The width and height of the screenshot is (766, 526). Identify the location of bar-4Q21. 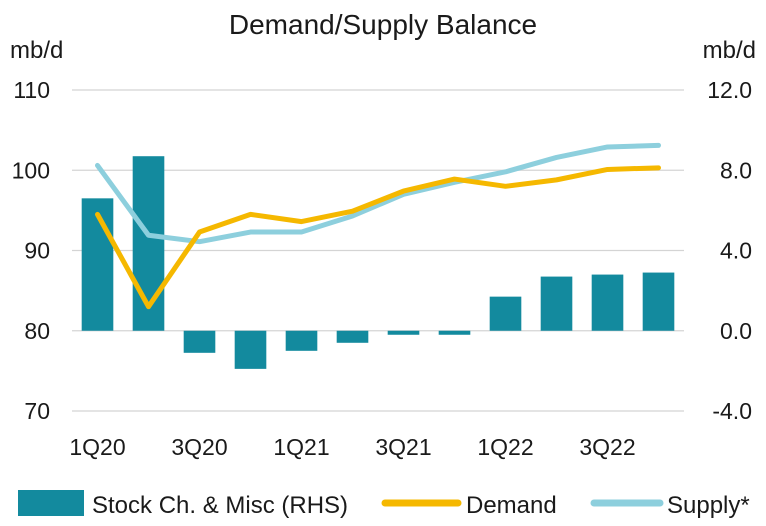
(454, 332).